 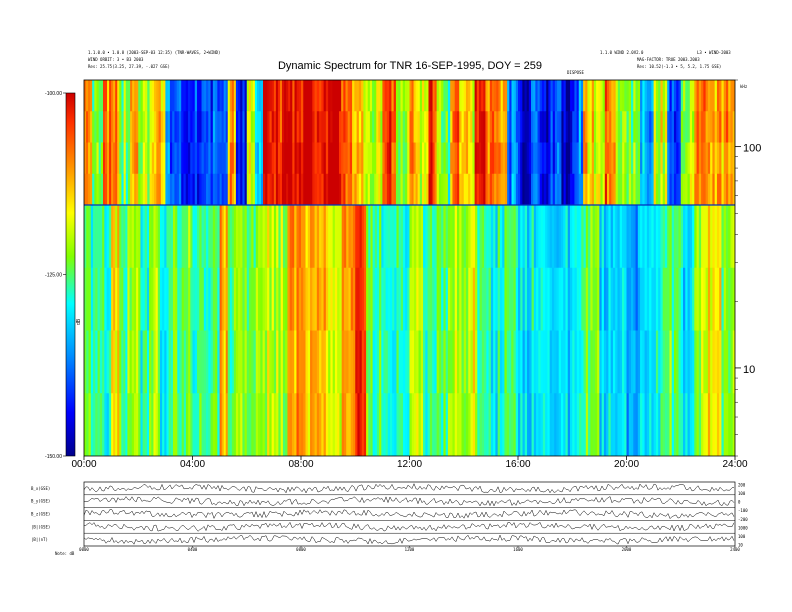 I want to click on bottom-row-label: B_y(GSE), so click(x=40, y=501).